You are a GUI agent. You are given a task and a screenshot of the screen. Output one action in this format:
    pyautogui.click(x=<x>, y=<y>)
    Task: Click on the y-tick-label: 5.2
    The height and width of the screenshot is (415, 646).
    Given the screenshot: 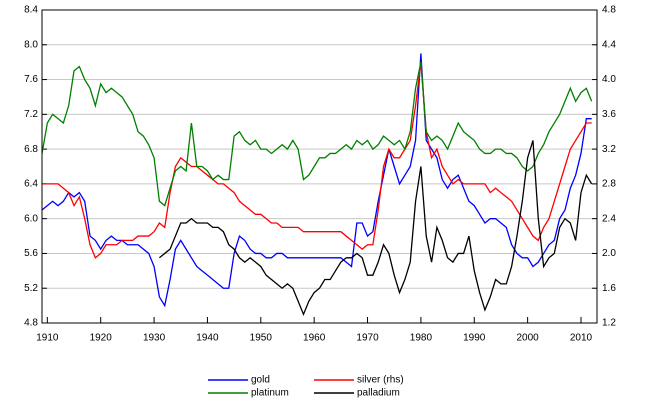 What is the action you would take?
    pyautogui.click(x=31, y=288)
    